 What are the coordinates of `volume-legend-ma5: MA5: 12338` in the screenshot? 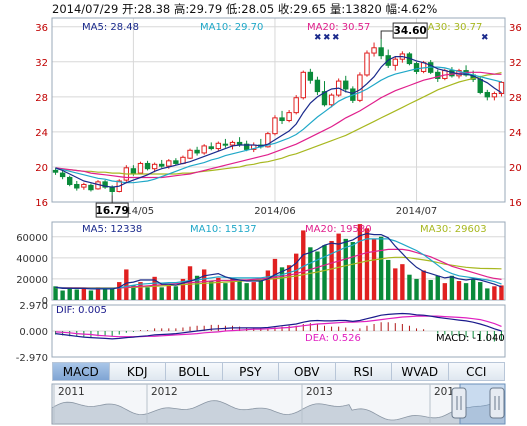 It's located at (112, 229).